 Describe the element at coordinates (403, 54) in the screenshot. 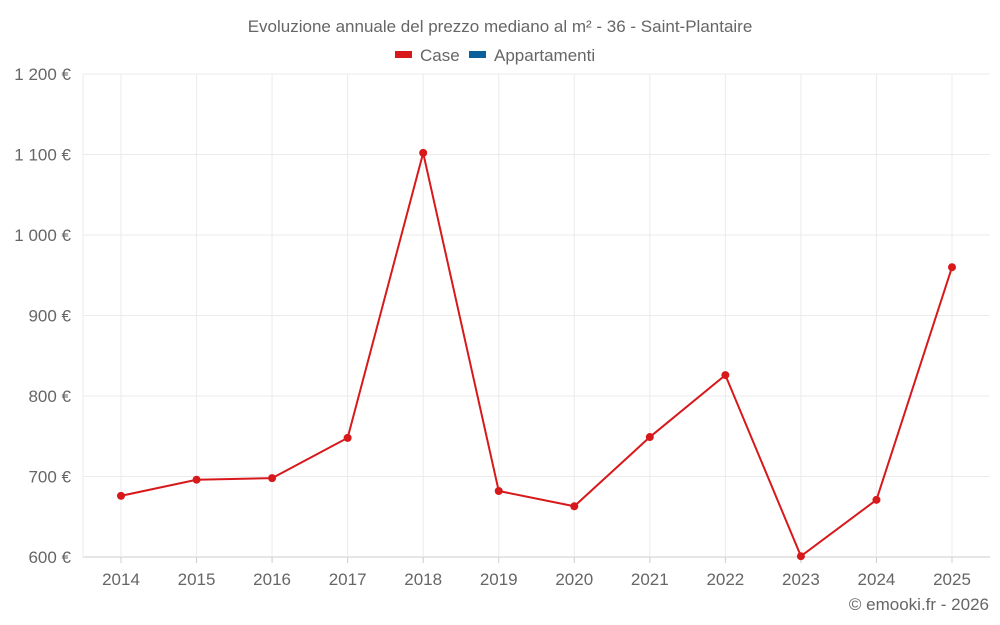

I see `legend-swatch-case` at that location.